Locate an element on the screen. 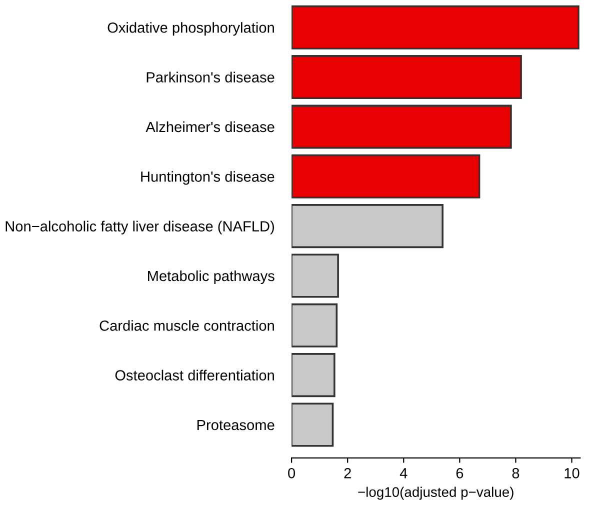 The height and width of the screenshot is (508, 589). y-tick-label: Proteasome is located at coordinates (235, 425).